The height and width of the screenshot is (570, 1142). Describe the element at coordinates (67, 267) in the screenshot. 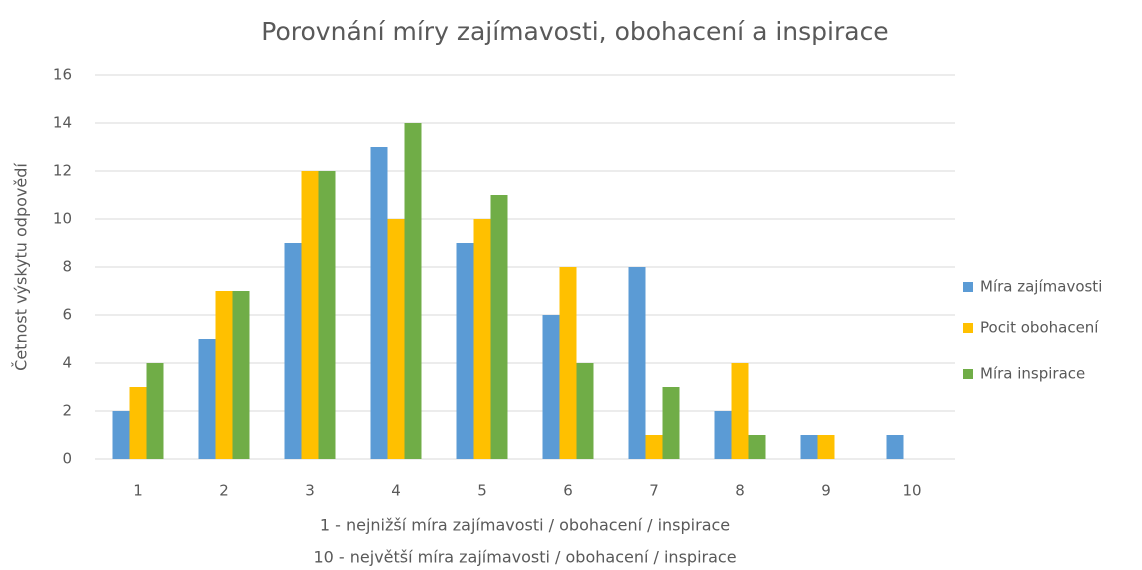

I see `y-tick-label: 8` at that location.